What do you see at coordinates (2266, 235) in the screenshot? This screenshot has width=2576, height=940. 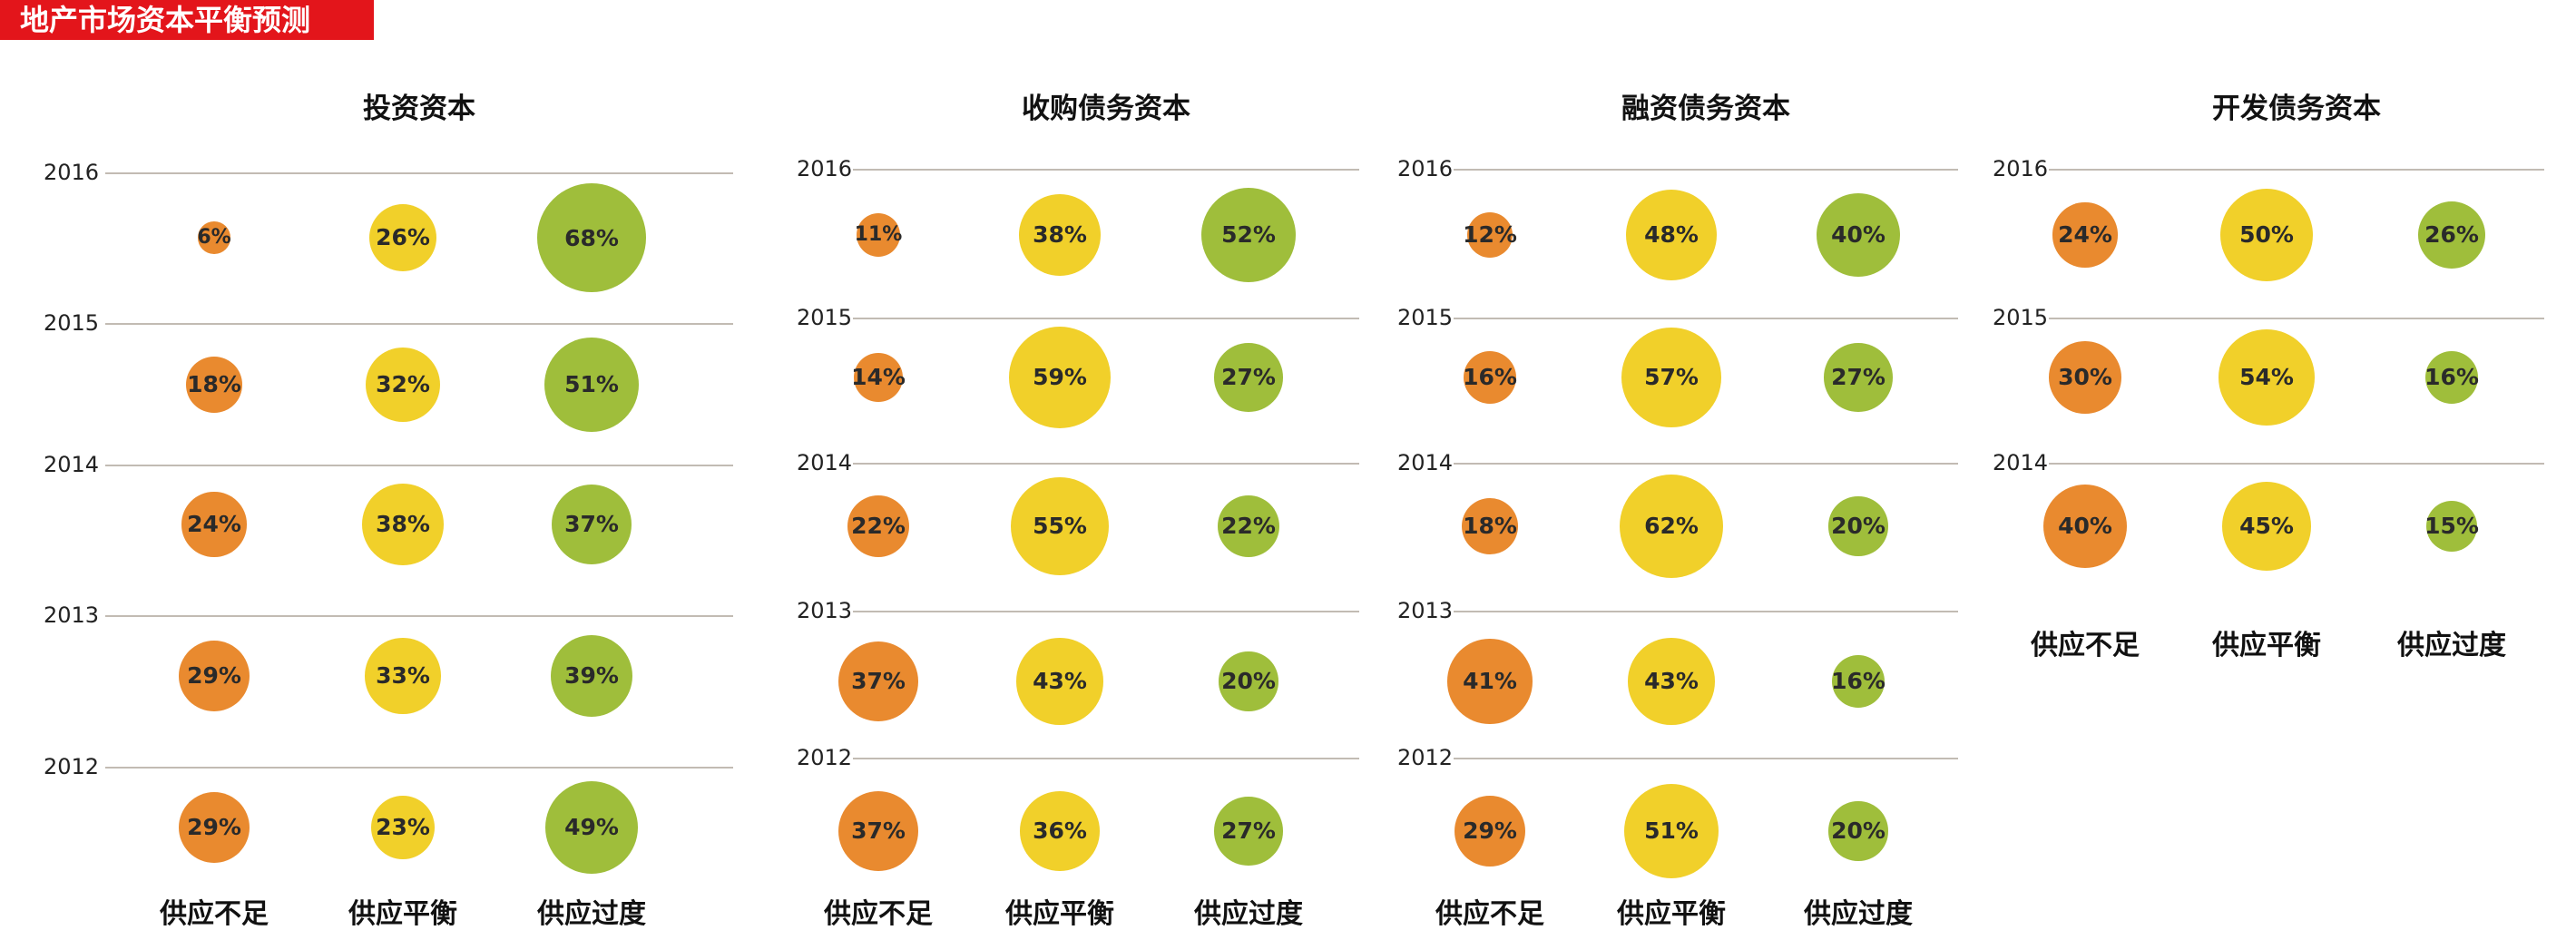 I see `bubble-balanced: 50%` at bounding box center [2266, 235].